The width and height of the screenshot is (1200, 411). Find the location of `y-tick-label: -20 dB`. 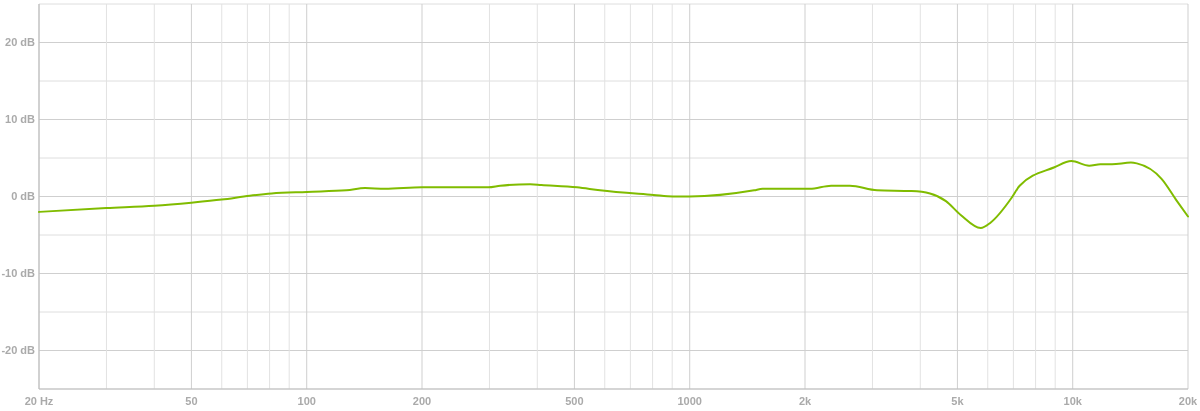

y-tick-label: -20 dB is located at coordinates (18, 350).